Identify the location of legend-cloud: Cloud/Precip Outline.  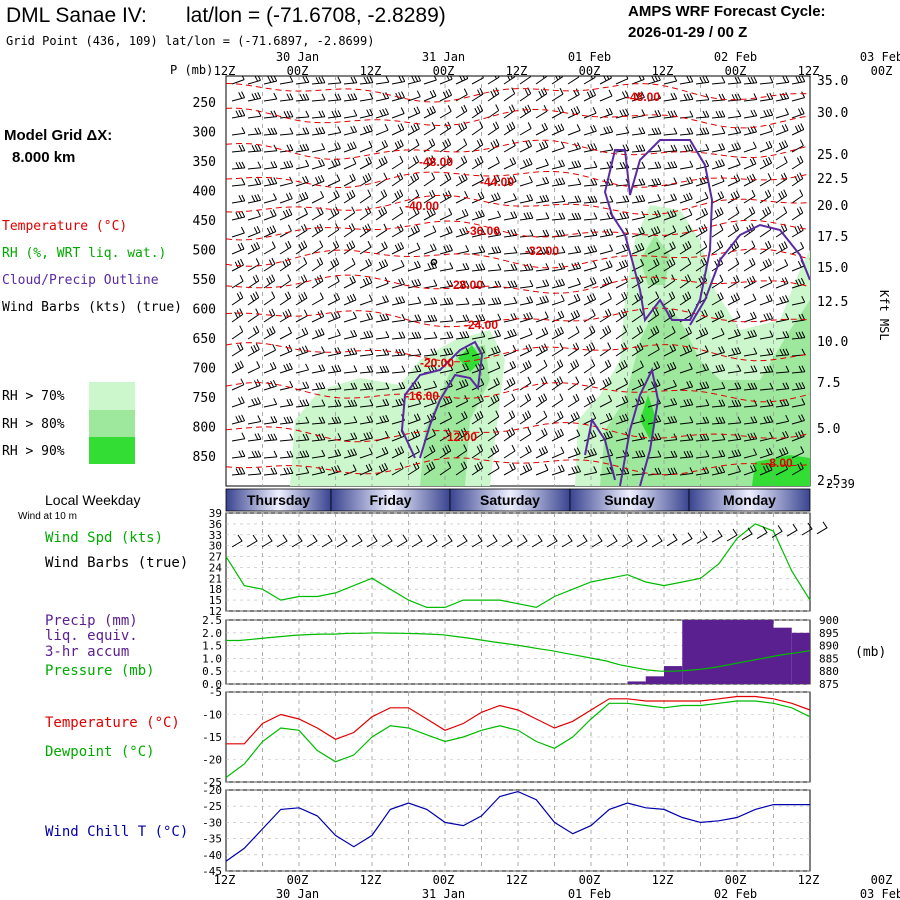
(80, 280).